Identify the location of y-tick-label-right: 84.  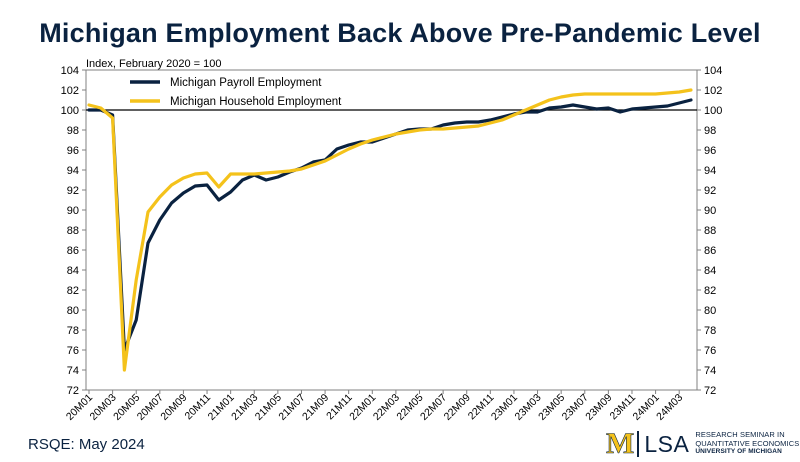
(710, 271).